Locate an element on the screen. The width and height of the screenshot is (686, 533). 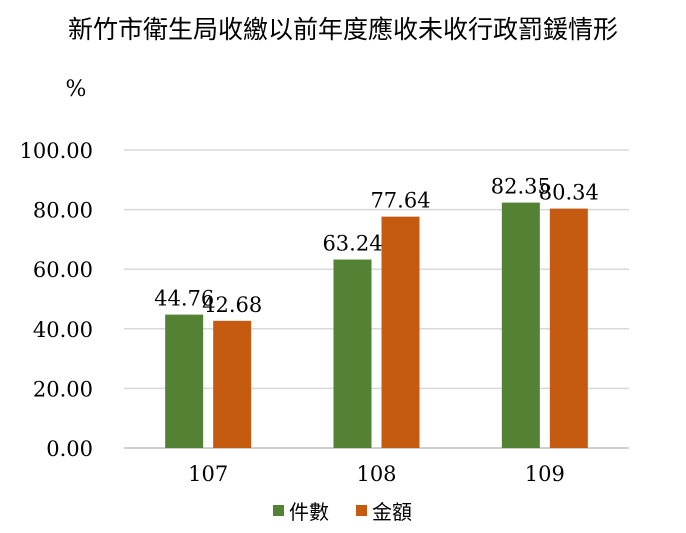
y-tick-label: 40.00 is located at coordinates (63, 330).